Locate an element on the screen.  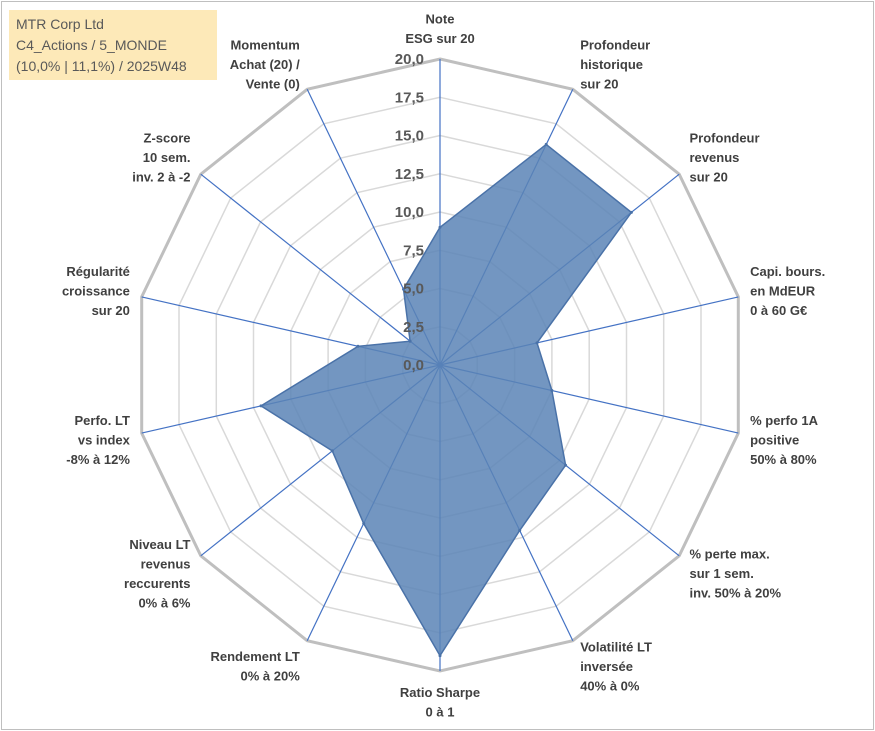
tick-label-5: 12,5 is located at coordinates (409, 174).